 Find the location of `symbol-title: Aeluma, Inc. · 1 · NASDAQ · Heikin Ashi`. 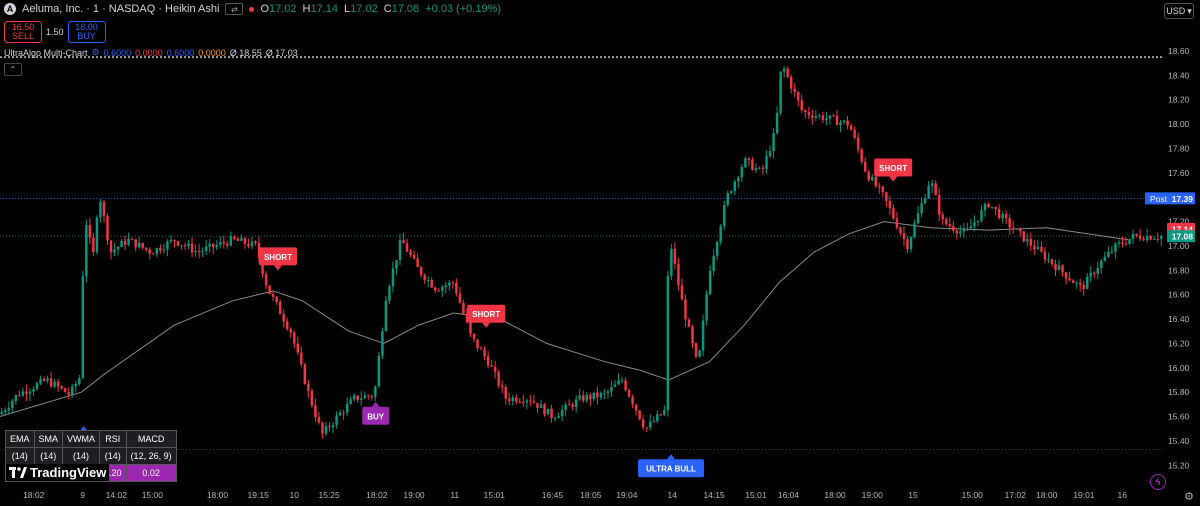

symbol-title: Aeluma, Inc. · 1 · NASDAQ · Heikin Ashi is located at coordinates (121, 9).